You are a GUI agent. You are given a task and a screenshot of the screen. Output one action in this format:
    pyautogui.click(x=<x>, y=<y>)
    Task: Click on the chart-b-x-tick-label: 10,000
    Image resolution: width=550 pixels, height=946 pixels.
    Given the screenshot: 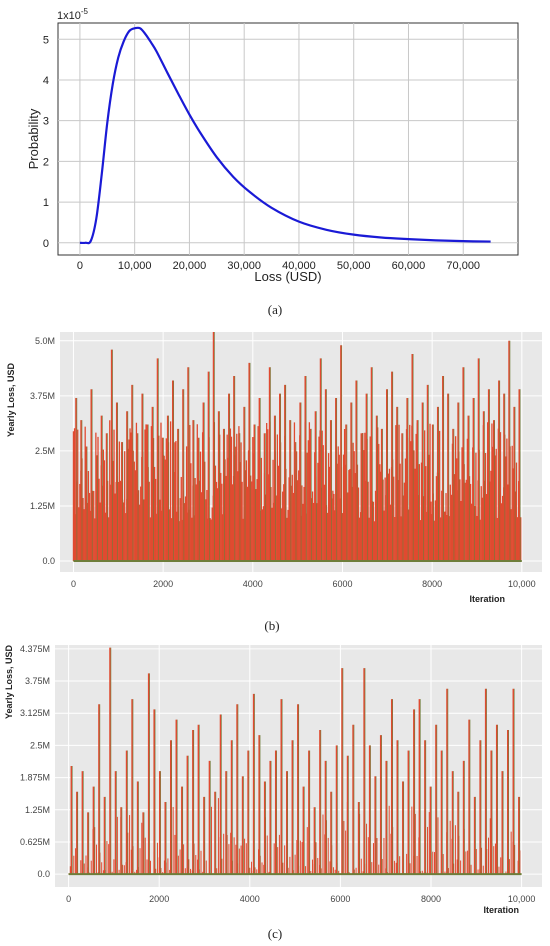 What is the action you would take?
    pyautogui.click(x=522, y=584)
    